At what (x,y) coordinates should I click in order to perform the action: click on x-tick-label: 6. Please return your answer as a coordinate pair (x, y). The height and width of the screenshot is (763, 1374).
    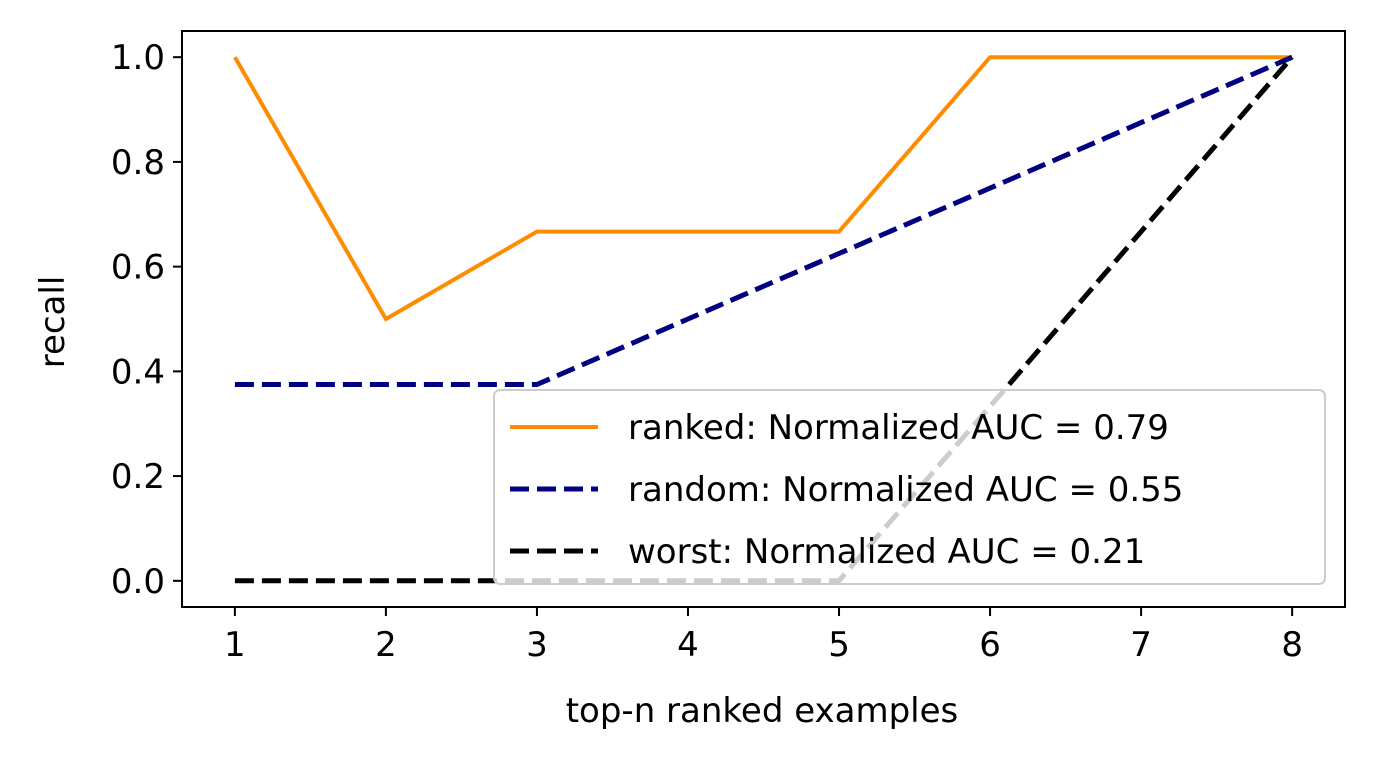
    Looking at the image, I should click on (990, 645).